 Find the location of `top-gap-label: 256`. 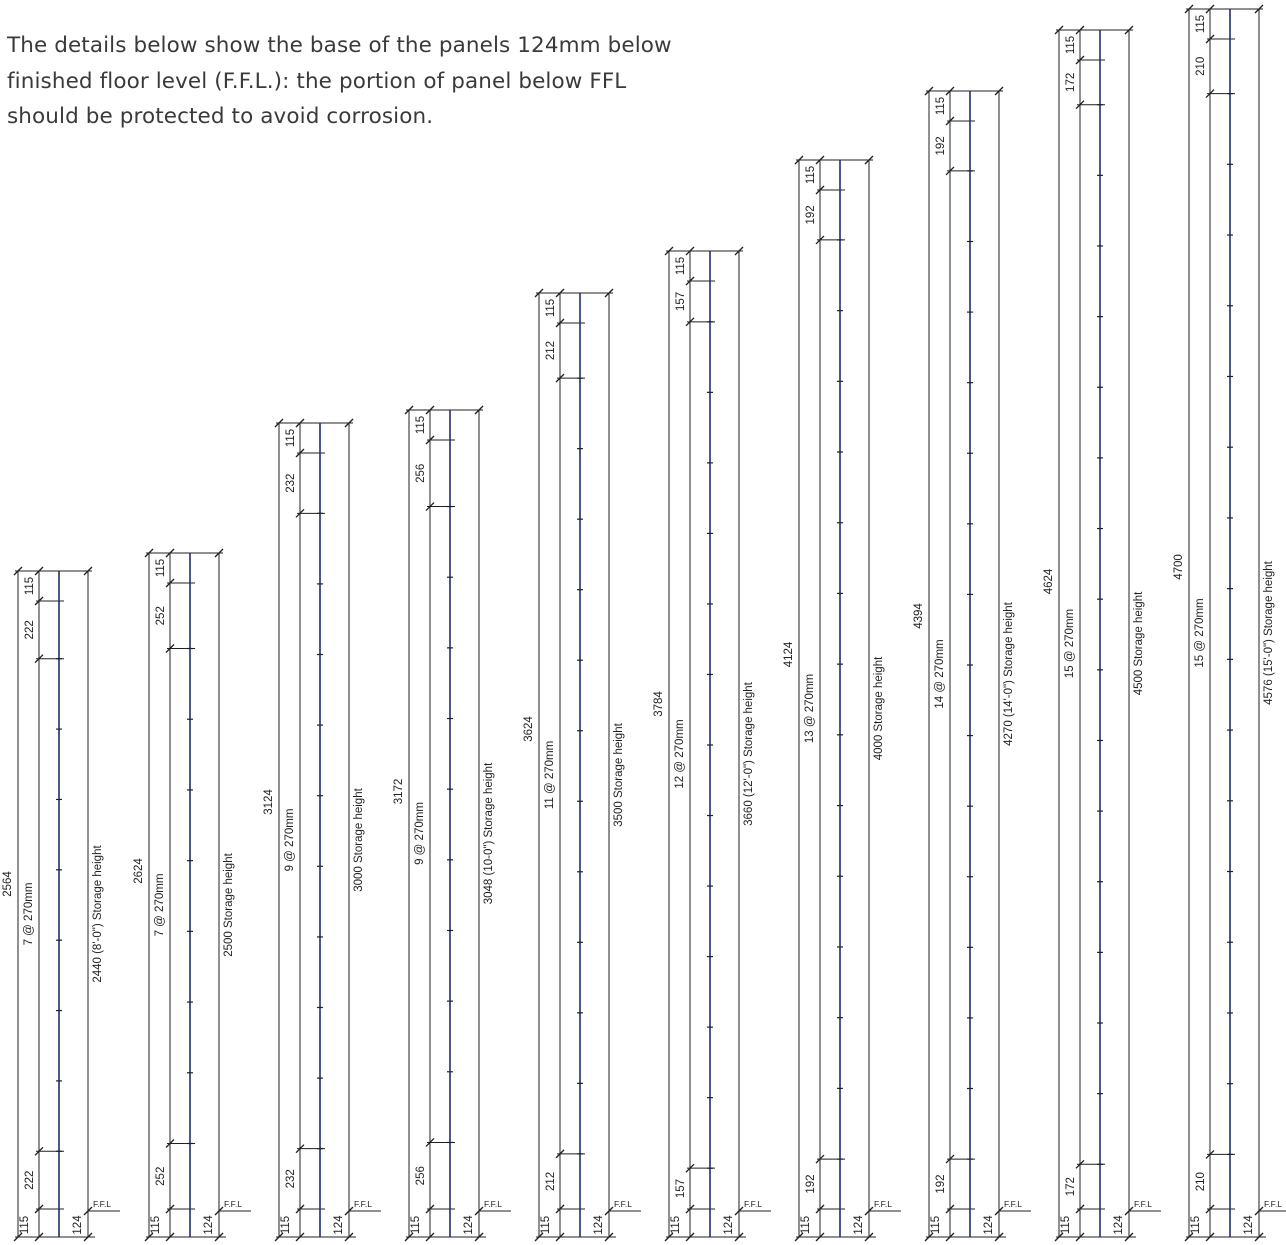

top-gap-label: 256 is located at coordinates (421, 473).